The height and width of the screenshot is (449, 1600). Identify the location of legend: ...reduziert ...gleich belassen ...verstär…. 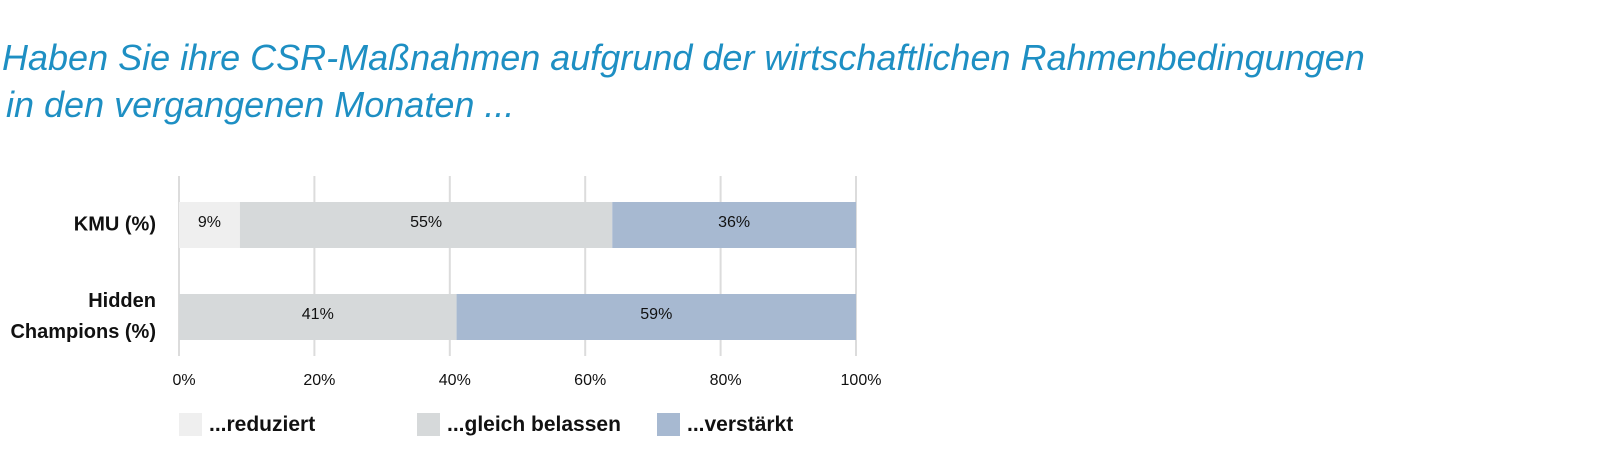
(486, 424).